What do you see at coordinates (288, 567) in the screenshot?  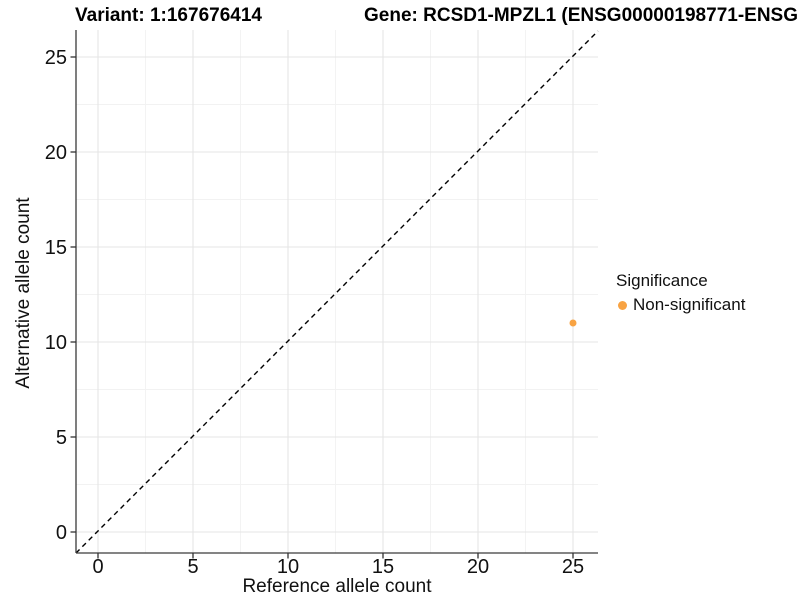 I see `x-tick-label-2: 10` at bounding box center [288, 567].